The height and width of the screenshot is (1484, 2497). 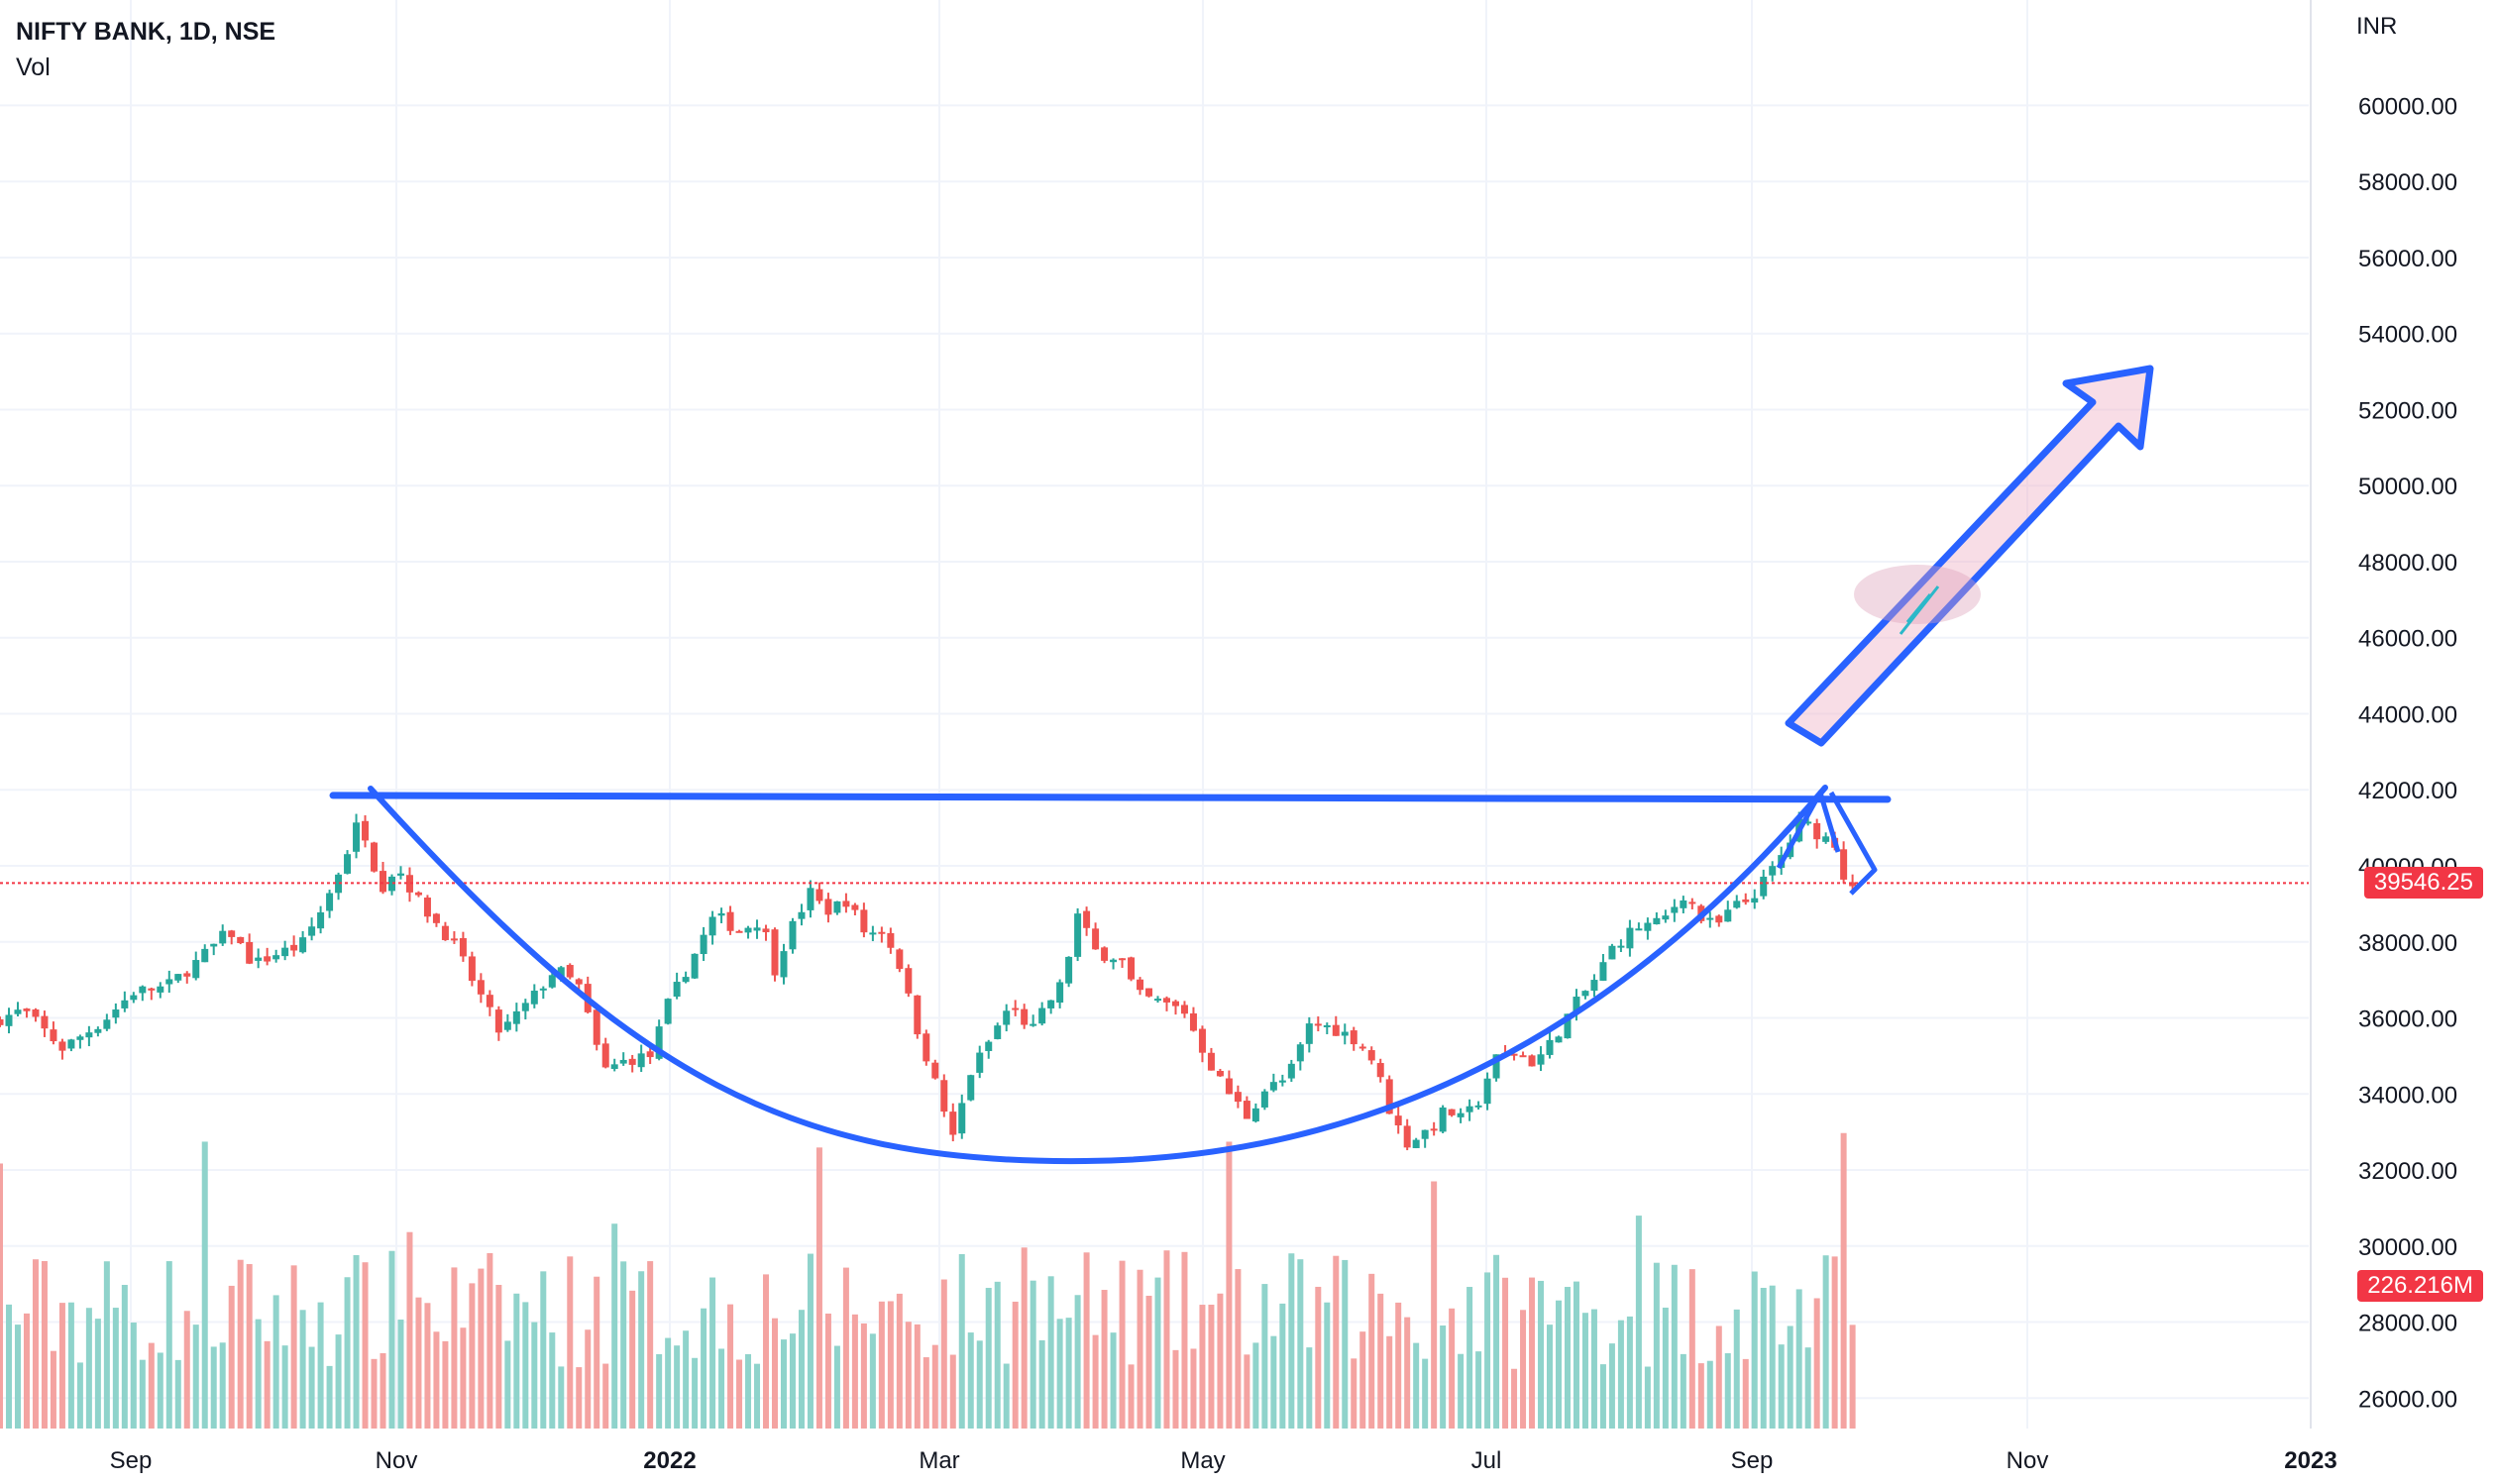 What do you see at coordinates (928, 1280) in the screenshot?
I see `volume-bars` at bounding box center [928, 1280].